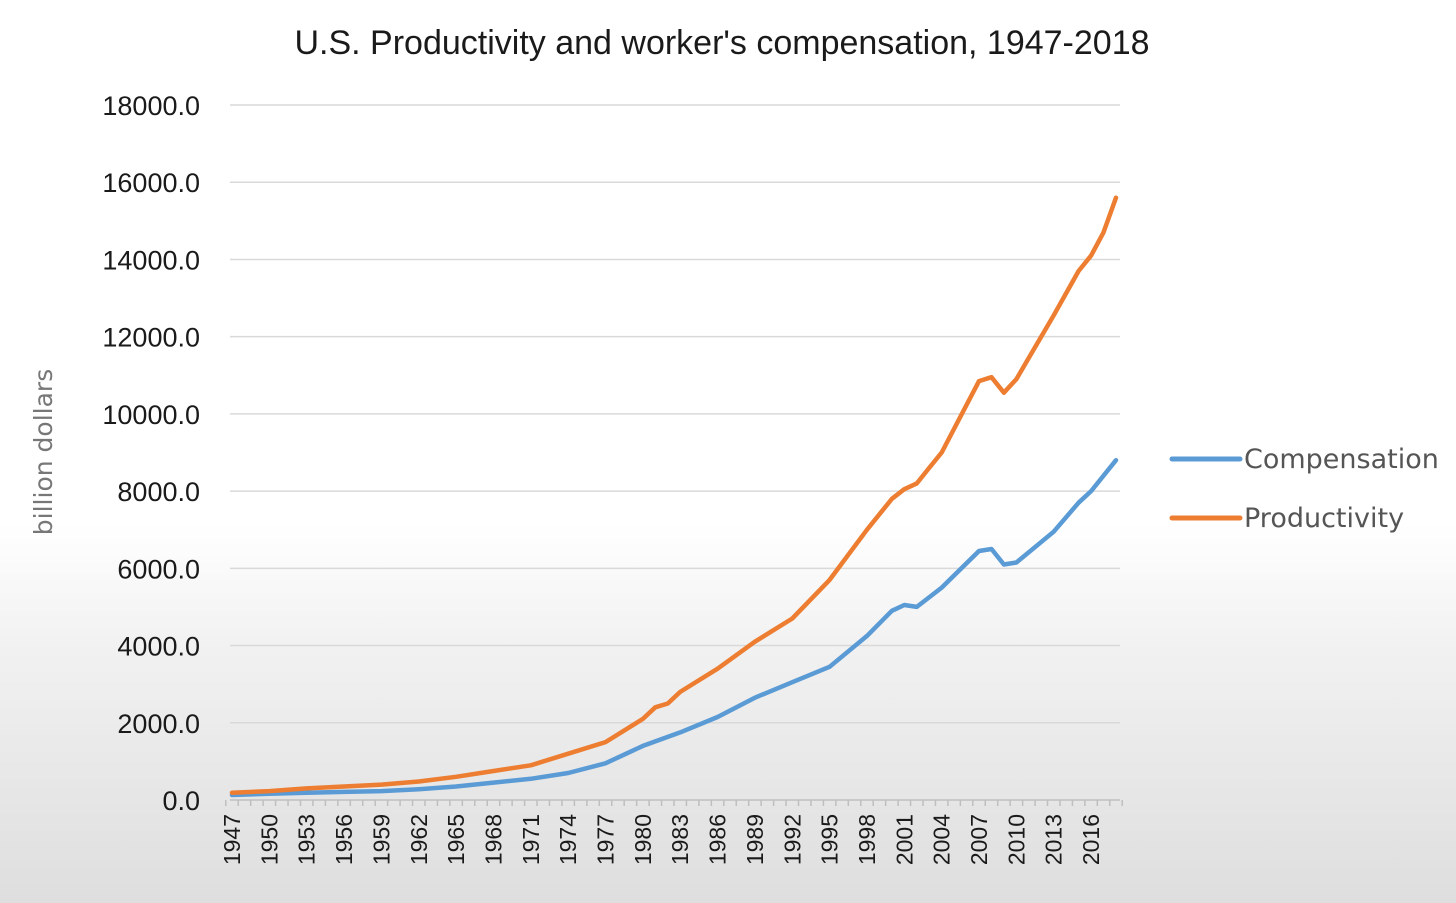  I want to click on x-tick-label: 1974, so click(568, 839).